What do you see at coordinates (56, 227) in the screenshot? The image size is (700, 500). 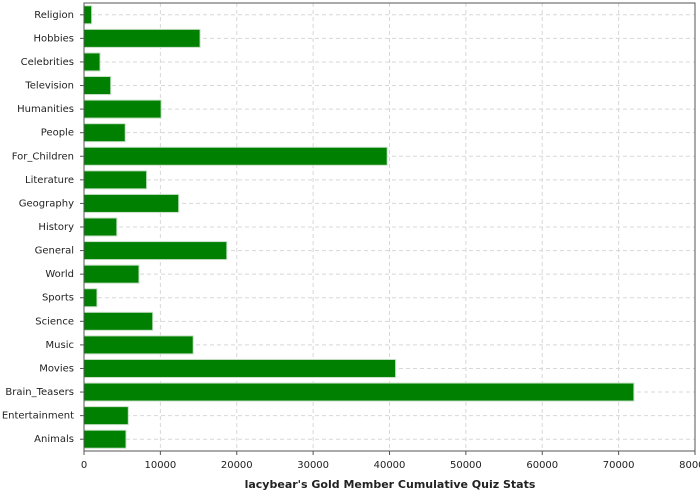 I see `y-tick-label: History` at bounding box center [56, 227].